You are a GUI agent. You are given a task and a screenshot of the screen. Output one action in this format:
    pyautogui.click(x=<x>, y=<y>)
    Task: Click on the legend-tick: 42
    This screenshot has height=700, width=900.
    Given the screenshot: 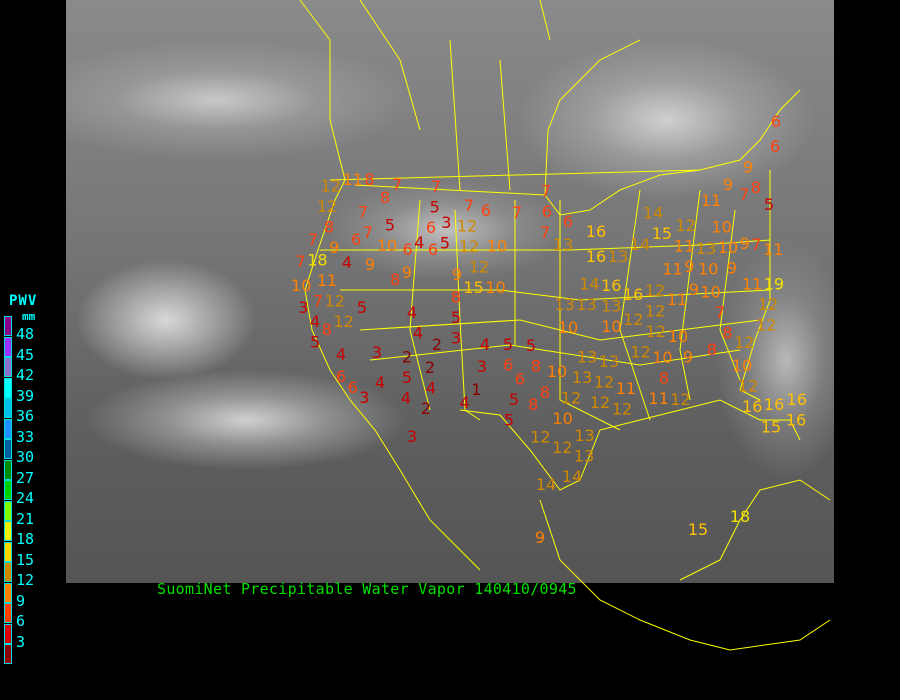 What is the action you would take?
    pyautogui.click(x=25, y=375)
    